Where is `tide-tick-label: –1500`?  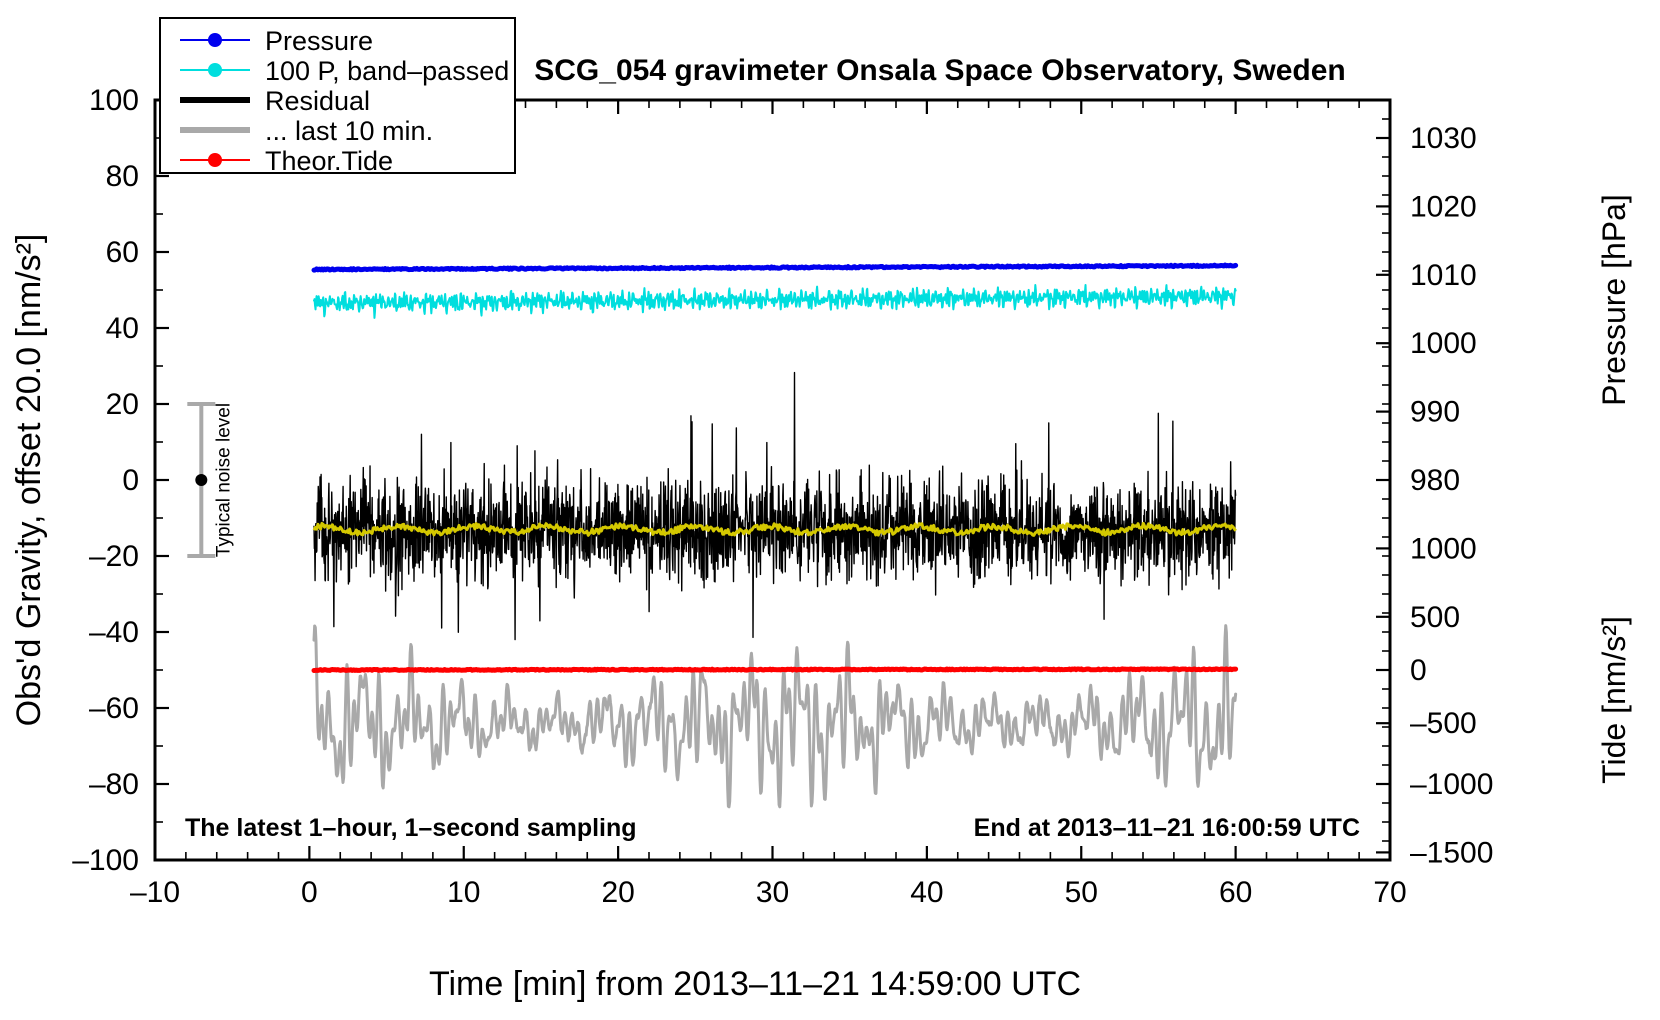 tide-tick-label: –1500 is located at coordinates (1451, 852).